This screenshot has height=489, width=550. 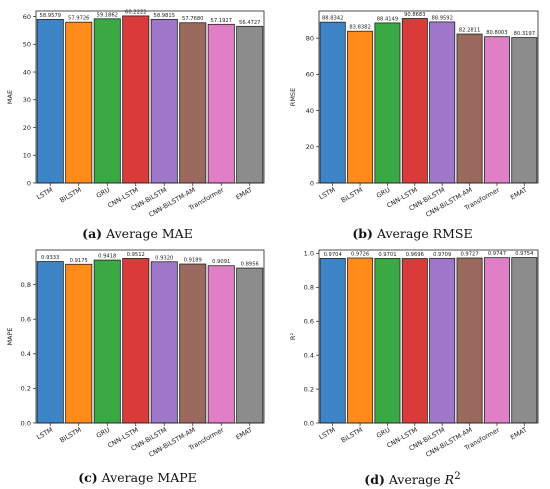 What do you see at coordinates (164, 258) in the screenshot?
I see `mape-value-label-4: 0.9320` at bounding box center [164, 258].